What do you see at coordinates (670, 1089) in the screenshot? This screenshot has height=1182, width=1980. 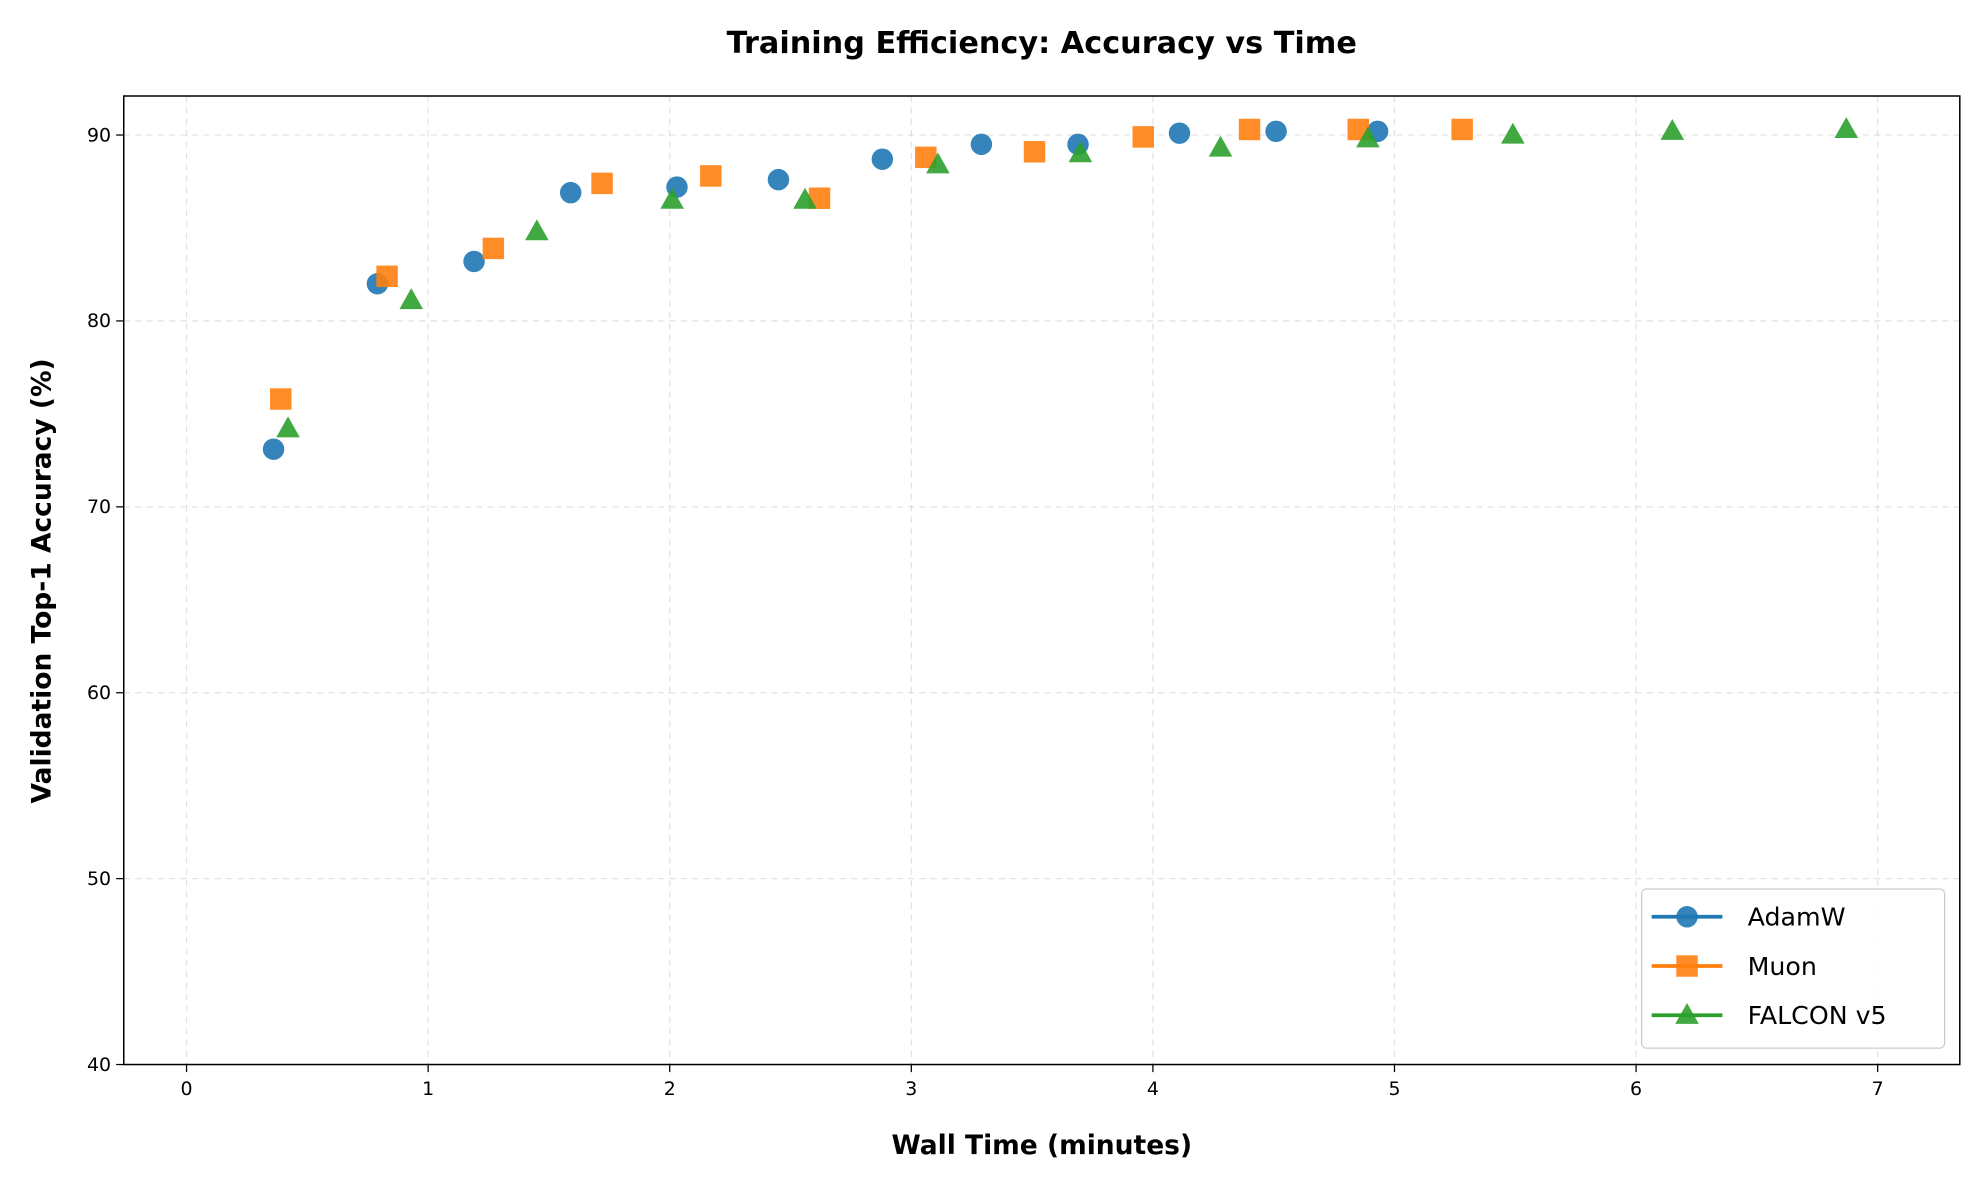 I see `x-tick-label: 2` at bounding box center [670, 1089].